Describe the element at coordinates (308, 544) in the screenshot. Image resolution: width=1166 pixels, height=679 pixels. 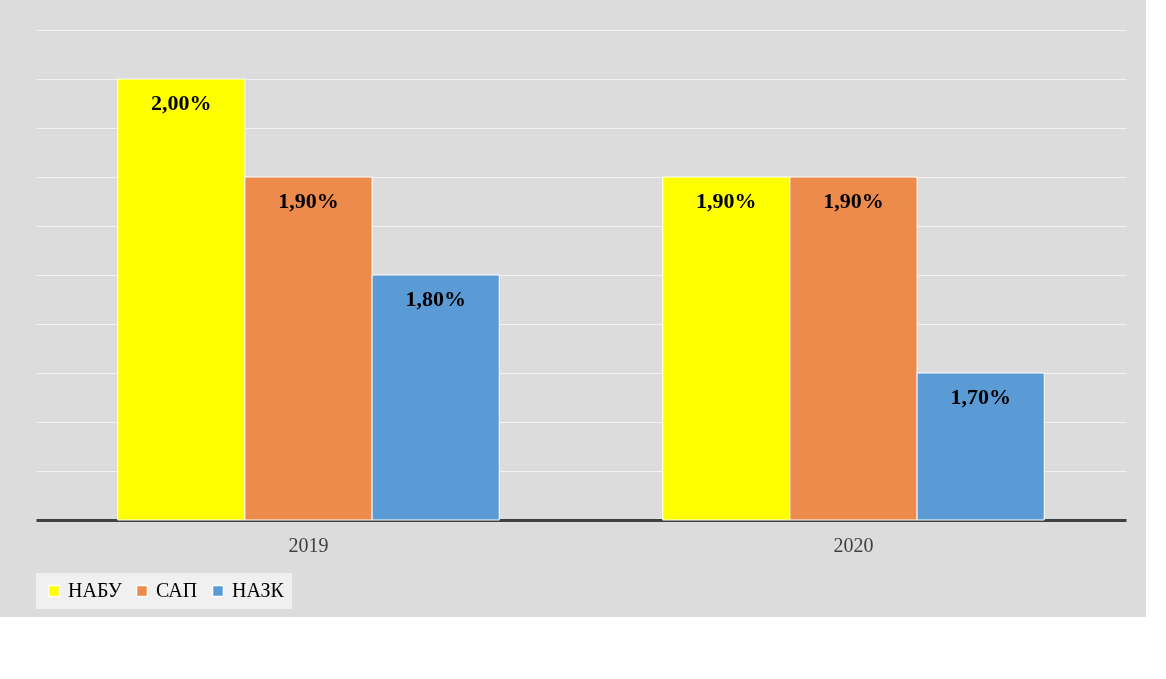
I see `x-tick-label: 2019` at that location.